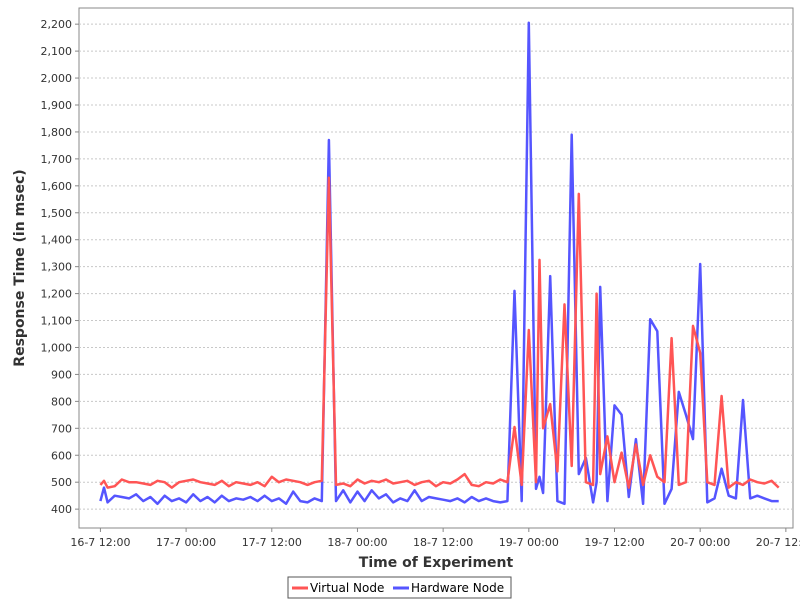  I want to click on x-tick-label: 18-7 12:00, so click(443, 542).